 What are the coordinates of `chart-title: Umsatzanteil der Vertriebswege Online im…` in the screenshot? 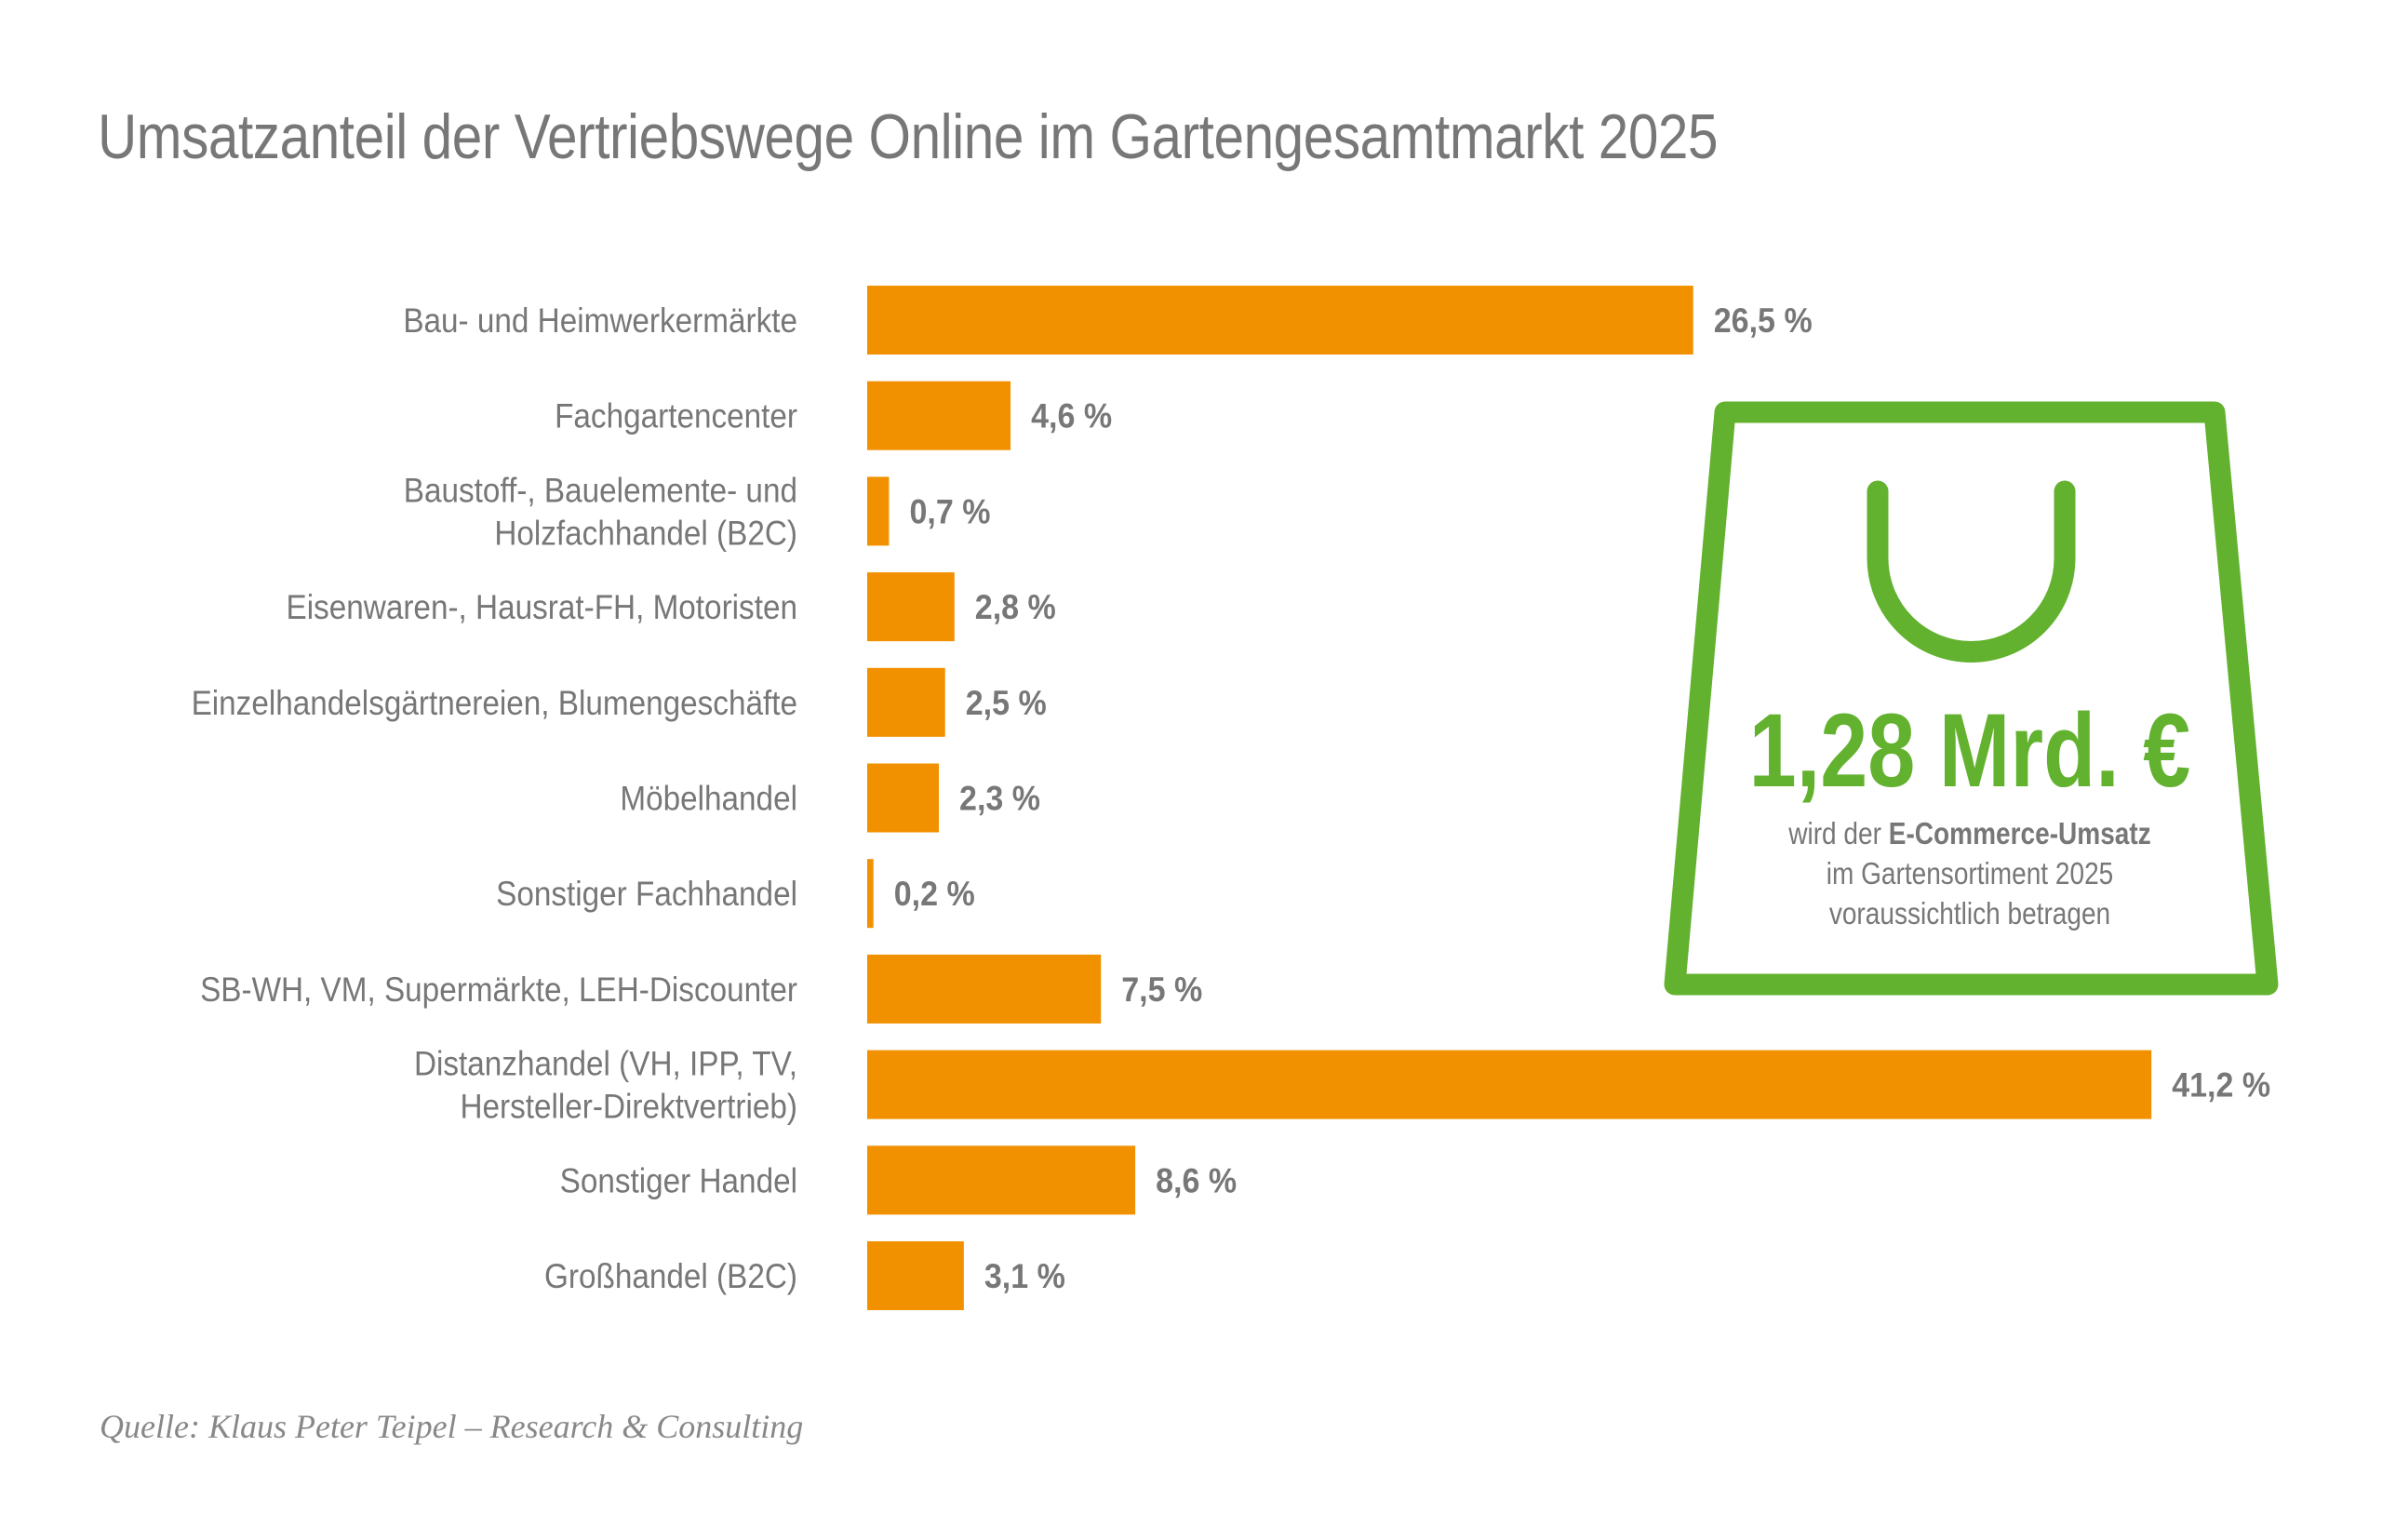 It's located at (908, 136).